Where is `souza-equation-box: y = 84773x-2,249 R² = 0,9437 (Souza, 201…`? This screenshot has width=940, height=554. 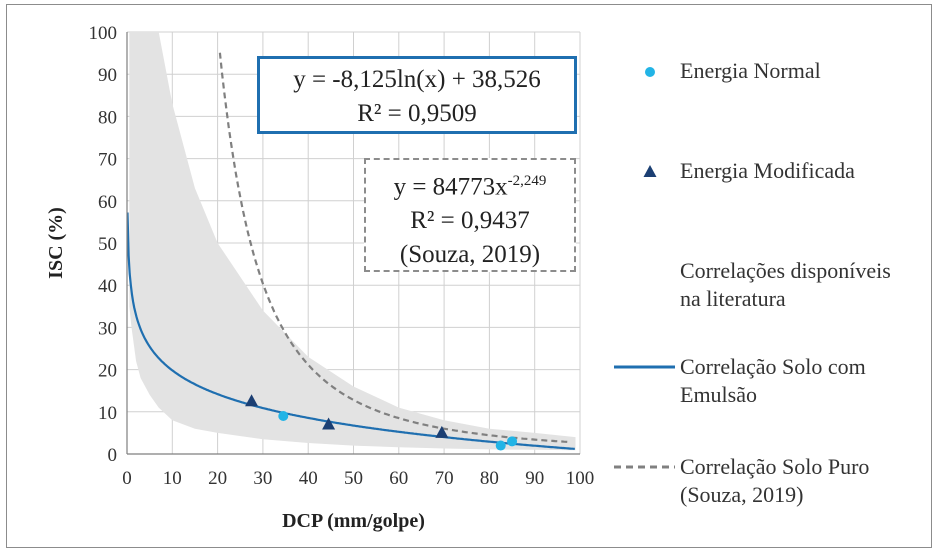 souza-equation-box: y = 84773x-2,249 R² = 0,9437 (Souza, 201… is located at coordinates (470, 215).